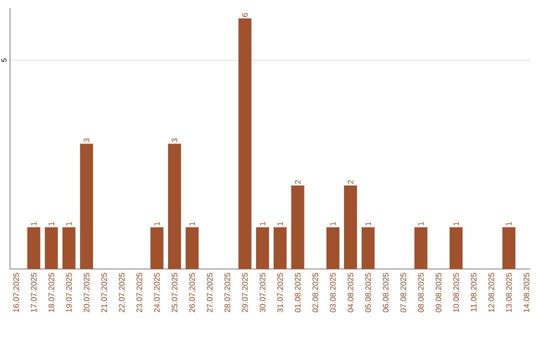  What do you see at coordinates (245, 15) in the screenshot?
I see `data-label: 6` at bounding box center [245, 15].